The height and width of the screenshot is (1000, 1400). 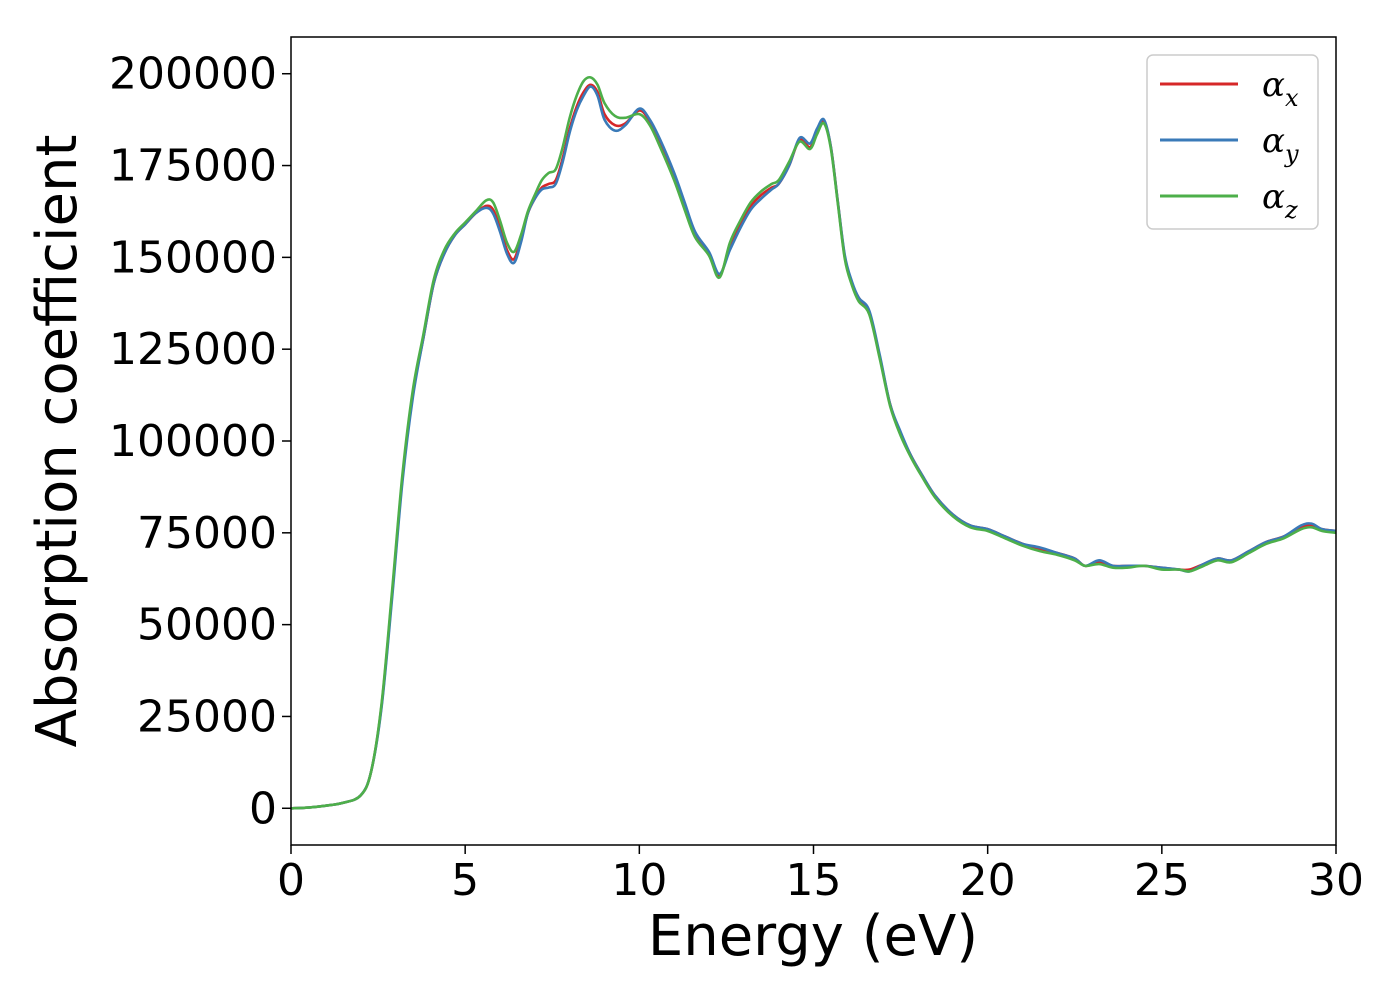 I want to click on y-tick-label: 100000, so click(x=193, y=441).